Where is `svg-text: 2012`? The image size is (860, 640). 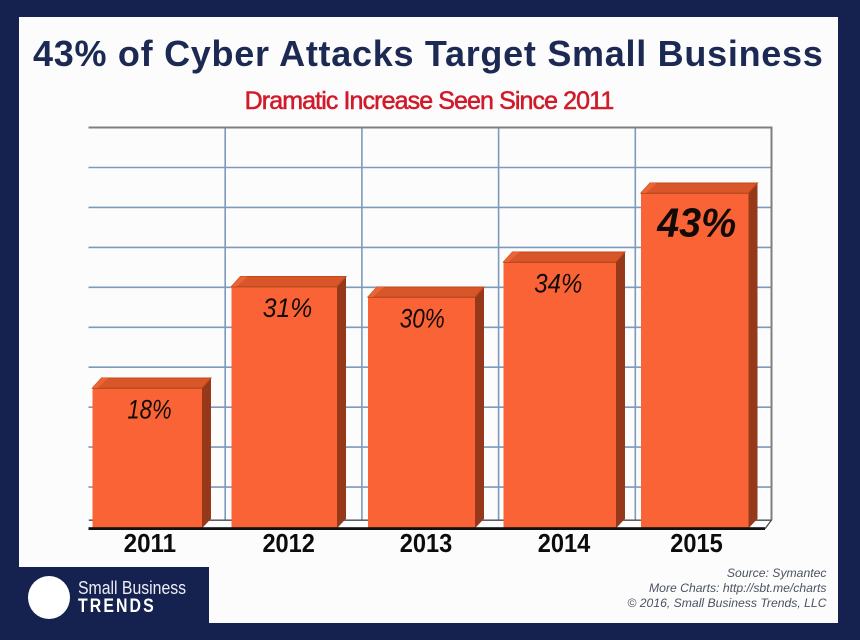 svg-text: 2012 is located at coordinates (288, 544).